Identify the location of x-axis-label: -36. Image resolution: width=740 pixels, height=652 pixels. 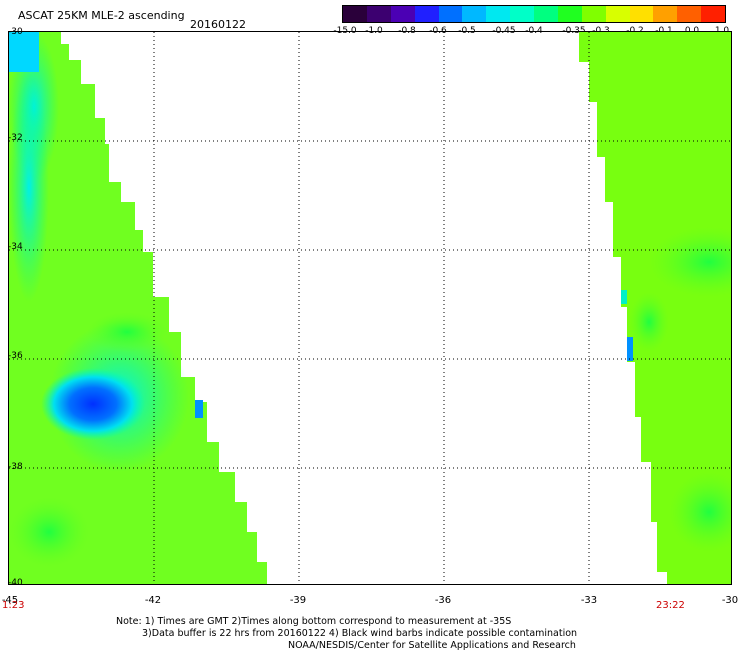
(443, 600).